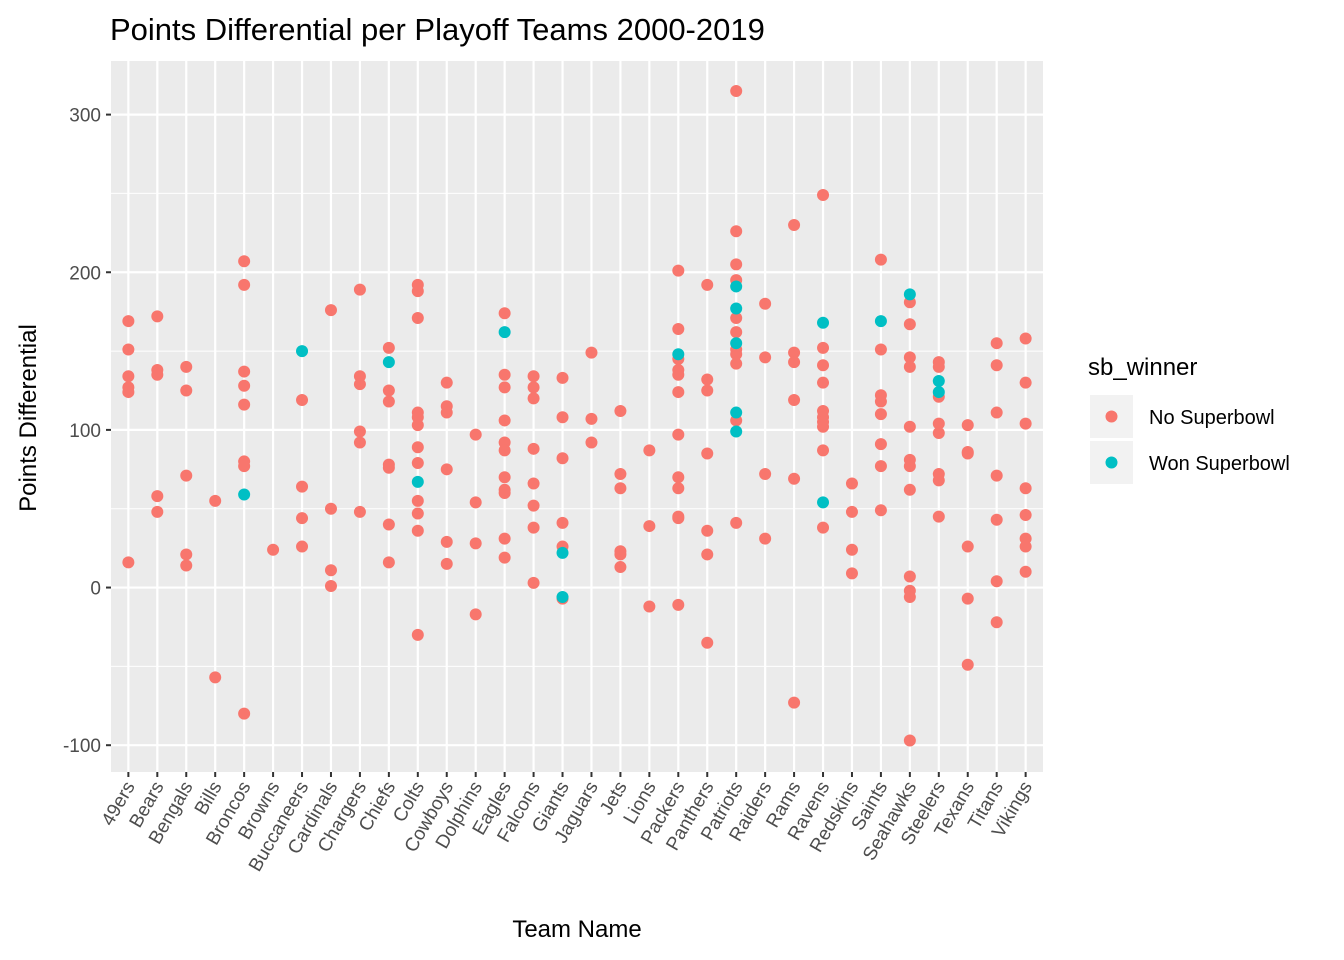  I want to click on x-axis-title: Team Name, so click(576, 929).